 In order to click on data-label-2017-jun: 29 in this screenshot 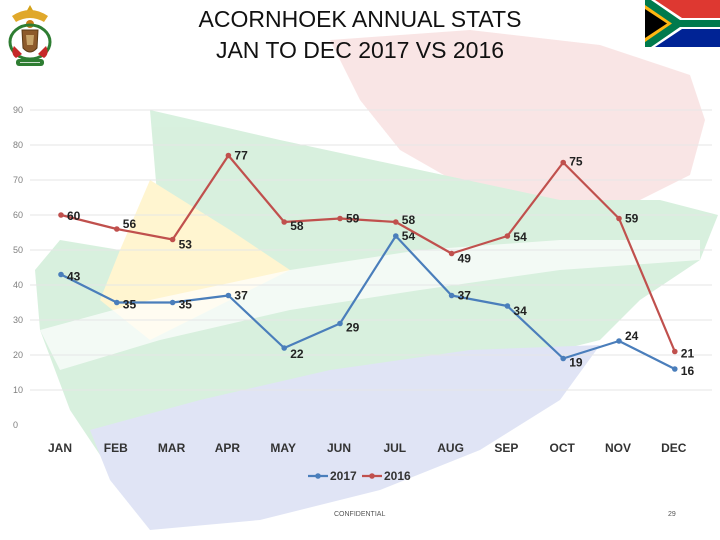, I will do `click(353, 328)`.